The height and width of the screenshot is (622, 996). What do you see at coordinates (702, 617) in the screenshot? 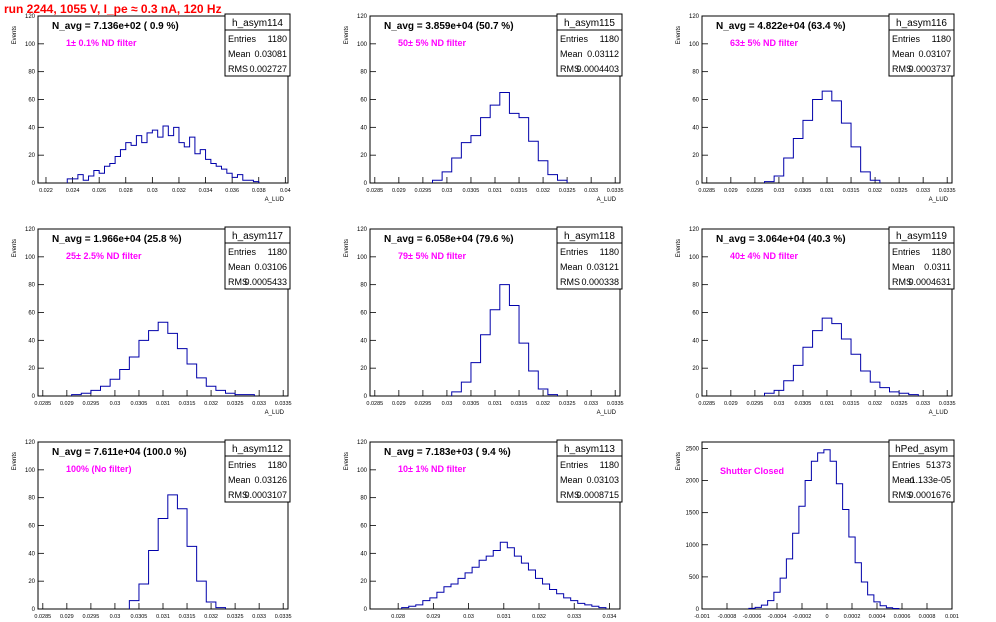
I see `x-tick-label: -0.001` at bounding box center [702, 617].